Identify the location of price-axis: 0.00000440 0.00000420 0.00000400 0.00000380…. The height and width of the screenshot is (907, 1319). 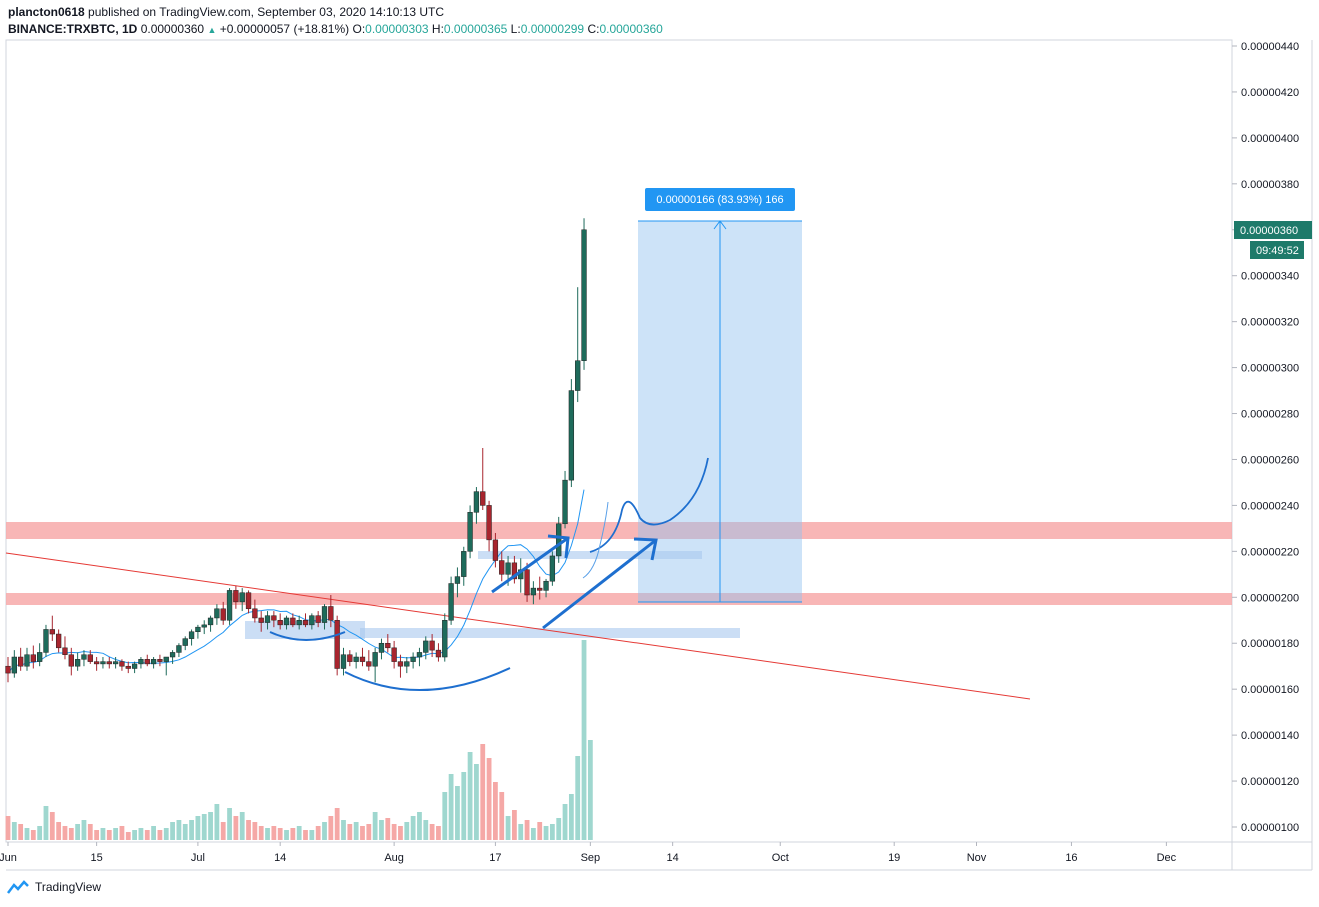
(1265, 437).